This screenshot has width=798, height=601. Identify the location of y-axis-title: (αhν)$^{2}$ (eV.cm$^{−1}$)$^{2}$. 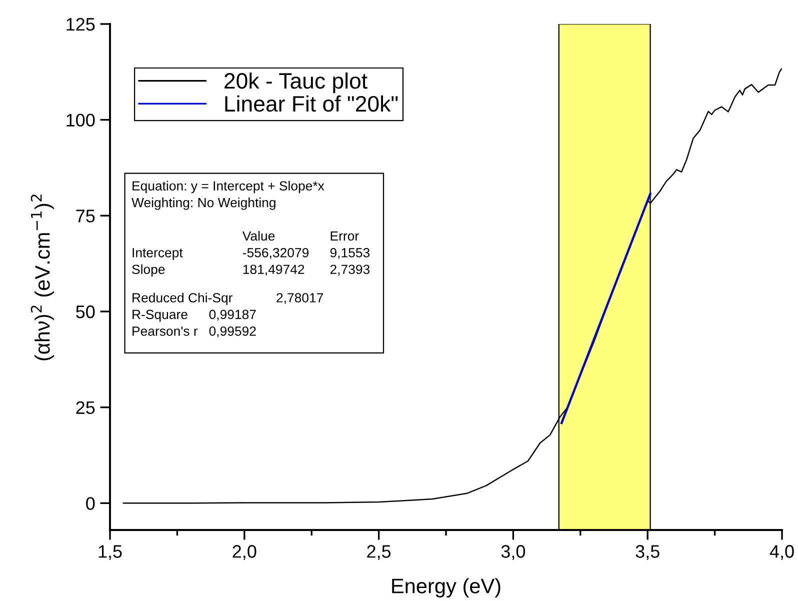
(42, 277).